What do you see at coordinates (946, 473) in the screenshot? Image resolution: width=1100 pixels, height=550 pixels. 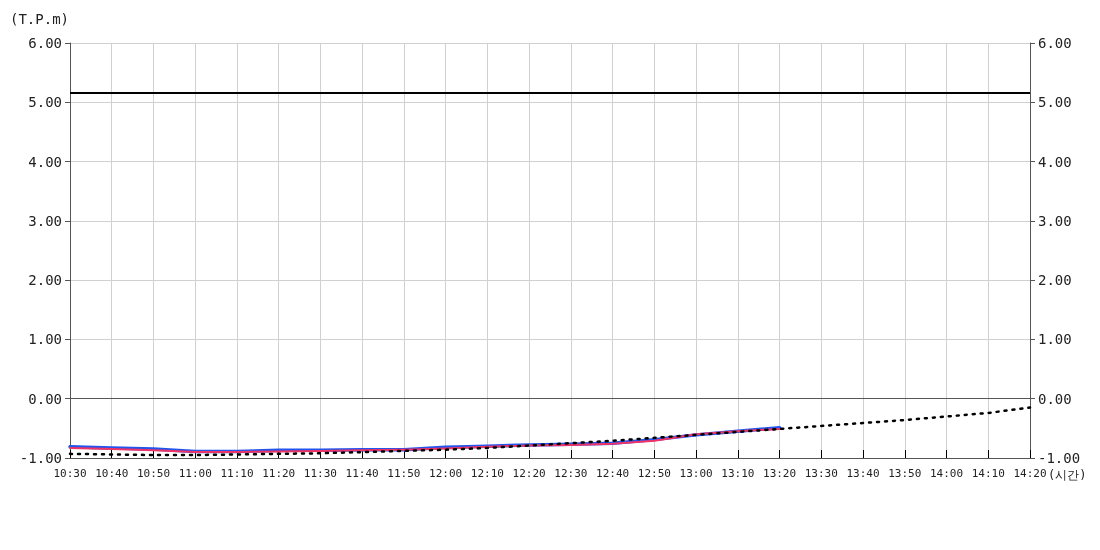 I see `x-tick-label: 14:00` at bounding box center [946, 473].